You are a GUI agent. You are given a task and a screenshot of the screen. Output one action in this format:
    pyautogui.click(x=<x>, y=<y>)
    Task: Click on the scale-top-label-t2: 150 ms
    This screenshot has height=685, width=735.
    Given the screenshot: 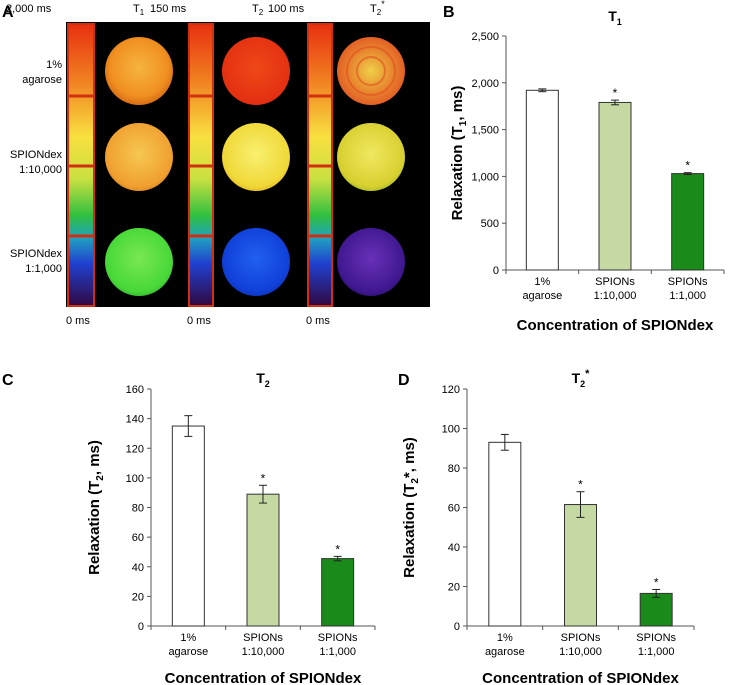 What is the action you would take?
    pyautogui.click(x=168, y=9)
    